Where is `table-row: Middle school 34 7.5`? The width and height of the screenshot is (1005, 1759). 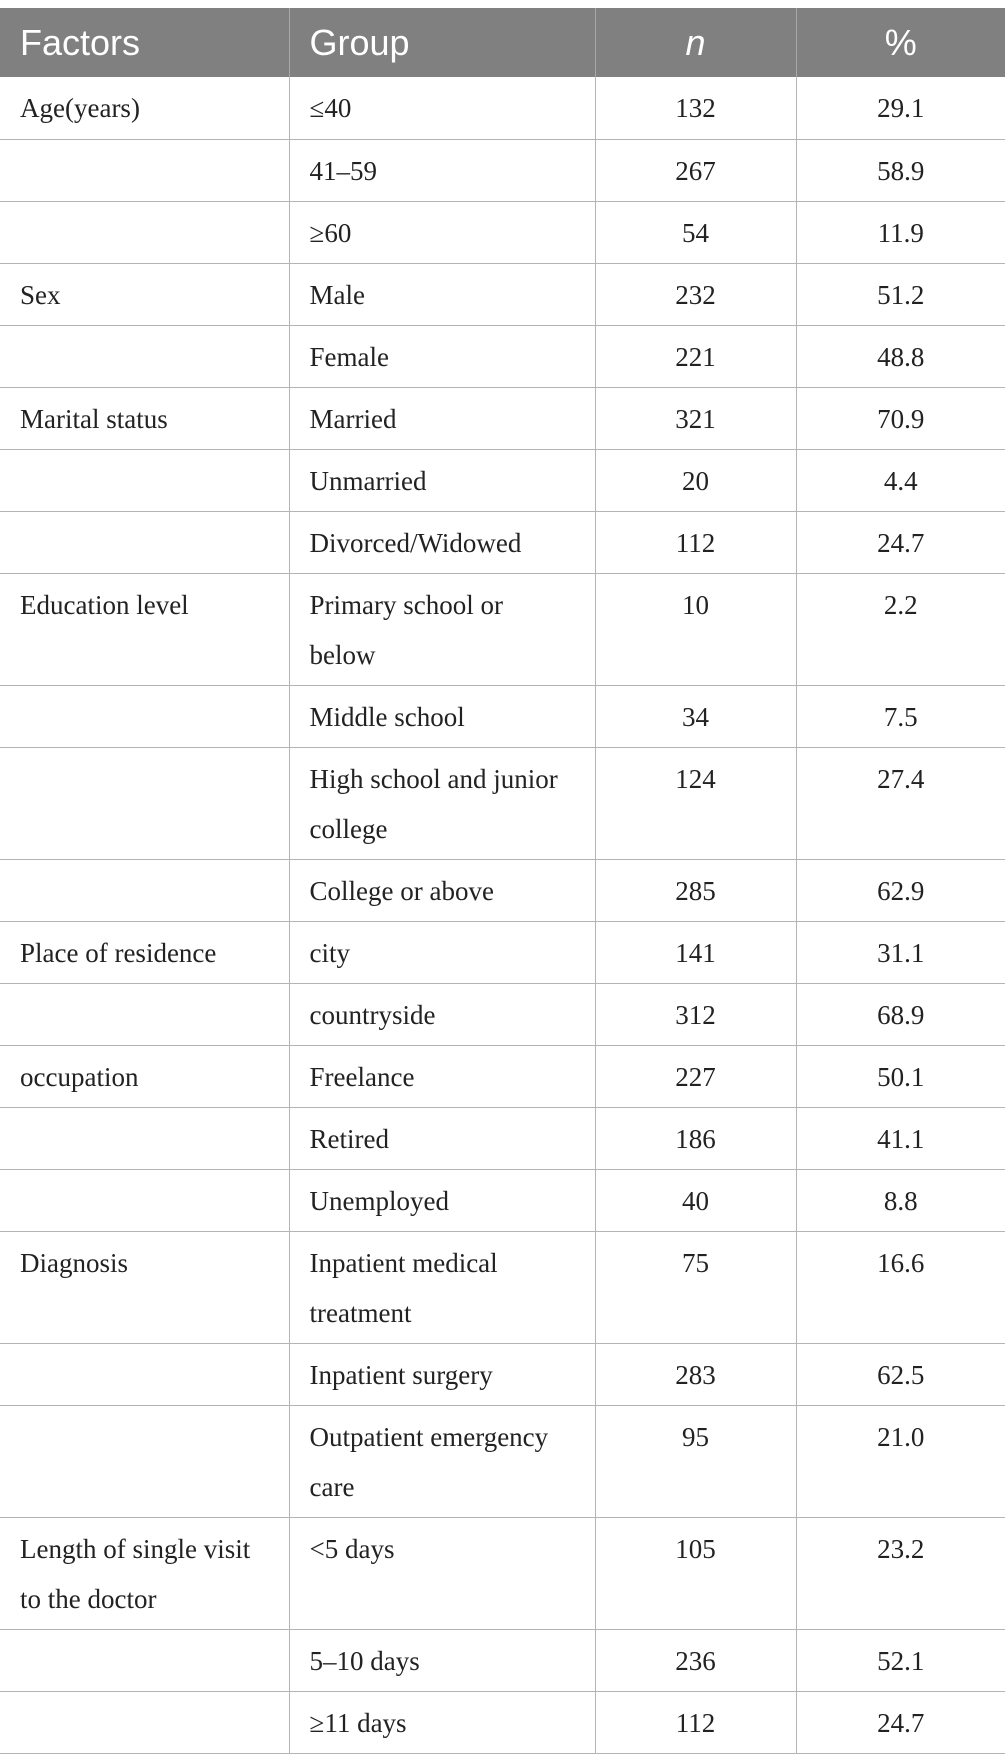
table-row: Middle school 34 7.5 is located at coordinates (502, 716).